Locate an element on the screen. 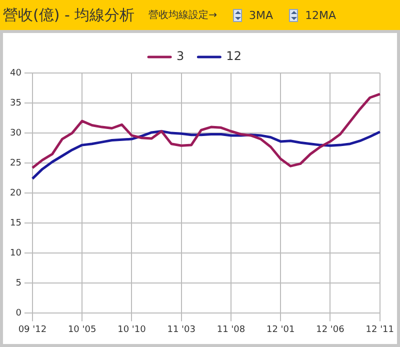 The height and width of the screenshot is (347, 400). x-tick-label: 12 '11 is located at coordinates (380, 329).